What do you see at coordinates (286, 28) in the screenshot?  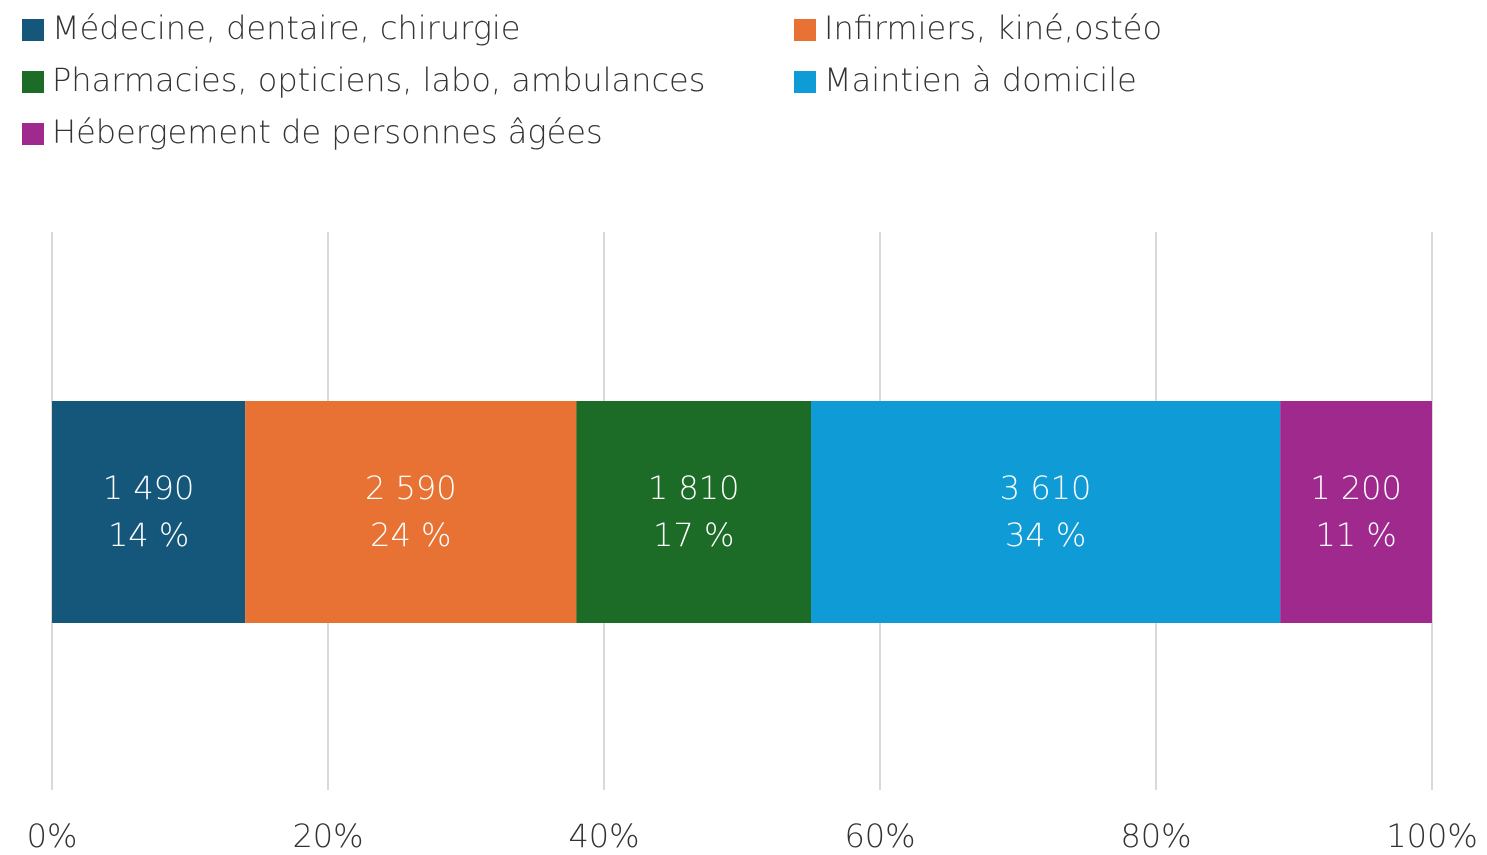 I see `legend-label: Médecine, dentaire, chirurgie` at bounding box center [286, 28].